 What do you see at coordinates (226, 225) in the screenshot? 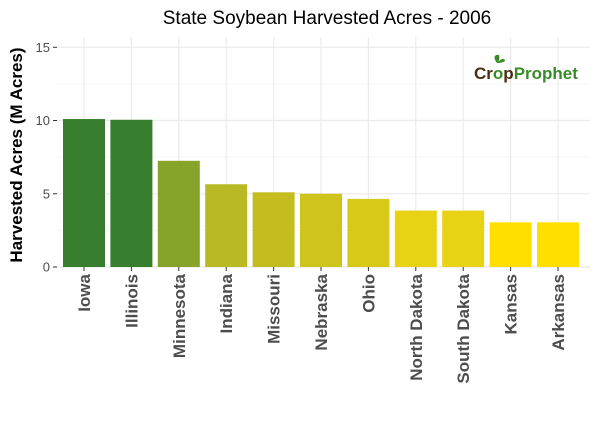
I see `bar-indiana` at bounding box center [226, 225].